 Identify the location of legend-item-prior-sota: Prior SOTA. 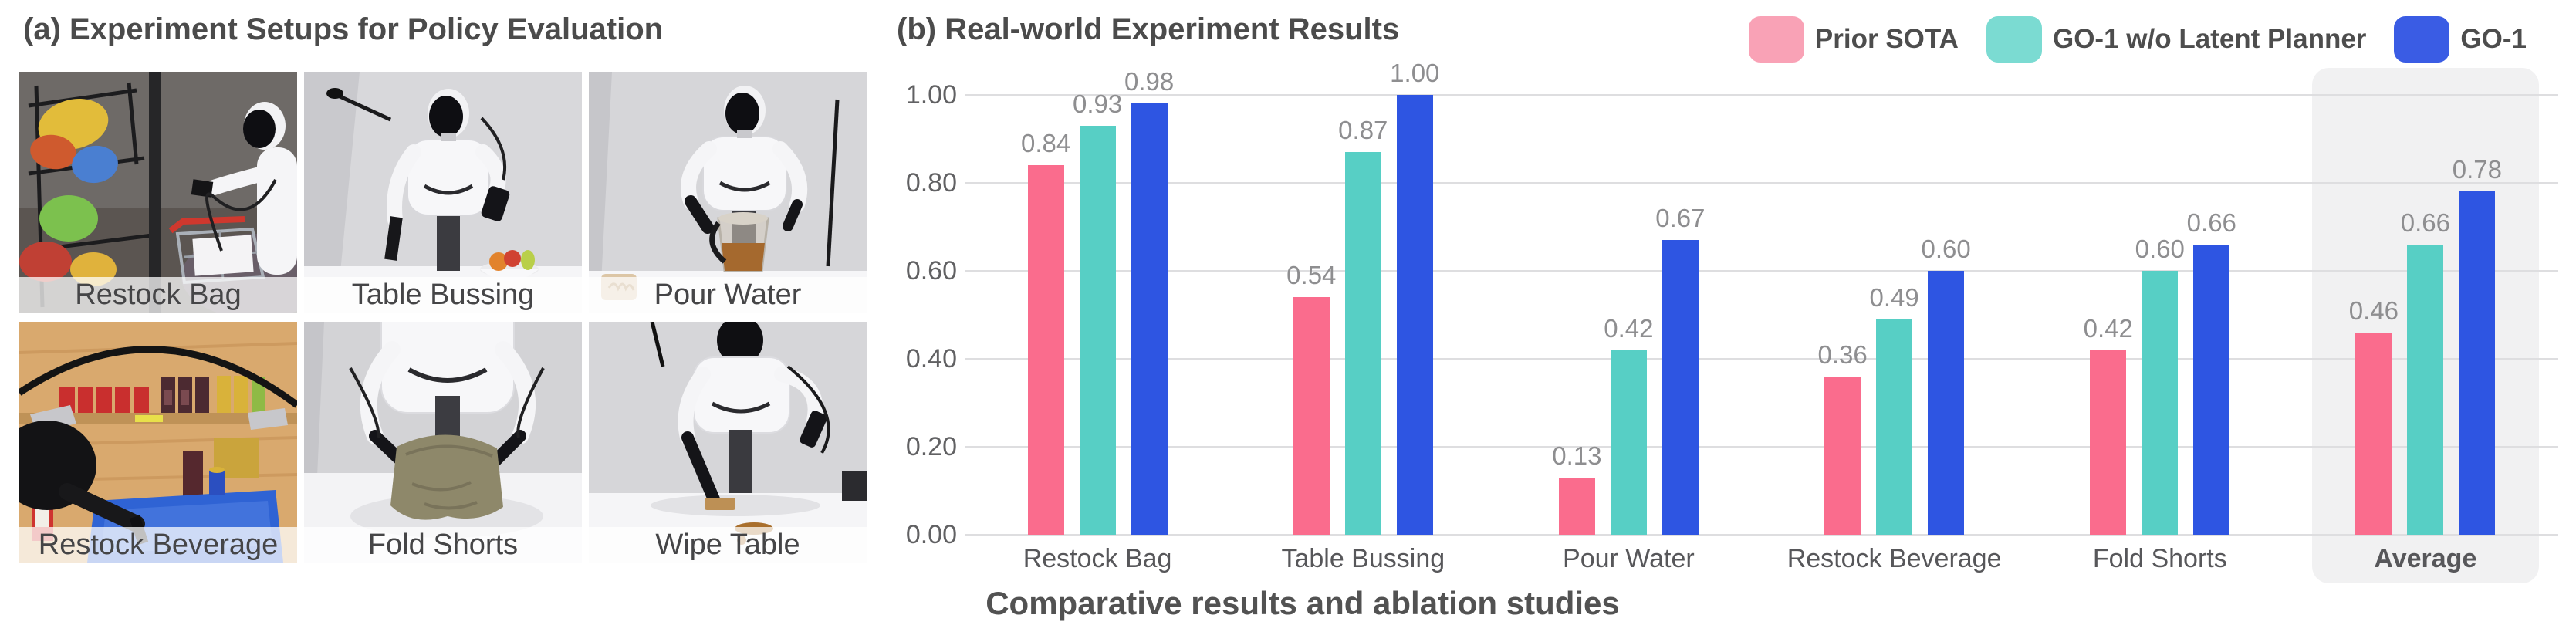
(1853, 39).